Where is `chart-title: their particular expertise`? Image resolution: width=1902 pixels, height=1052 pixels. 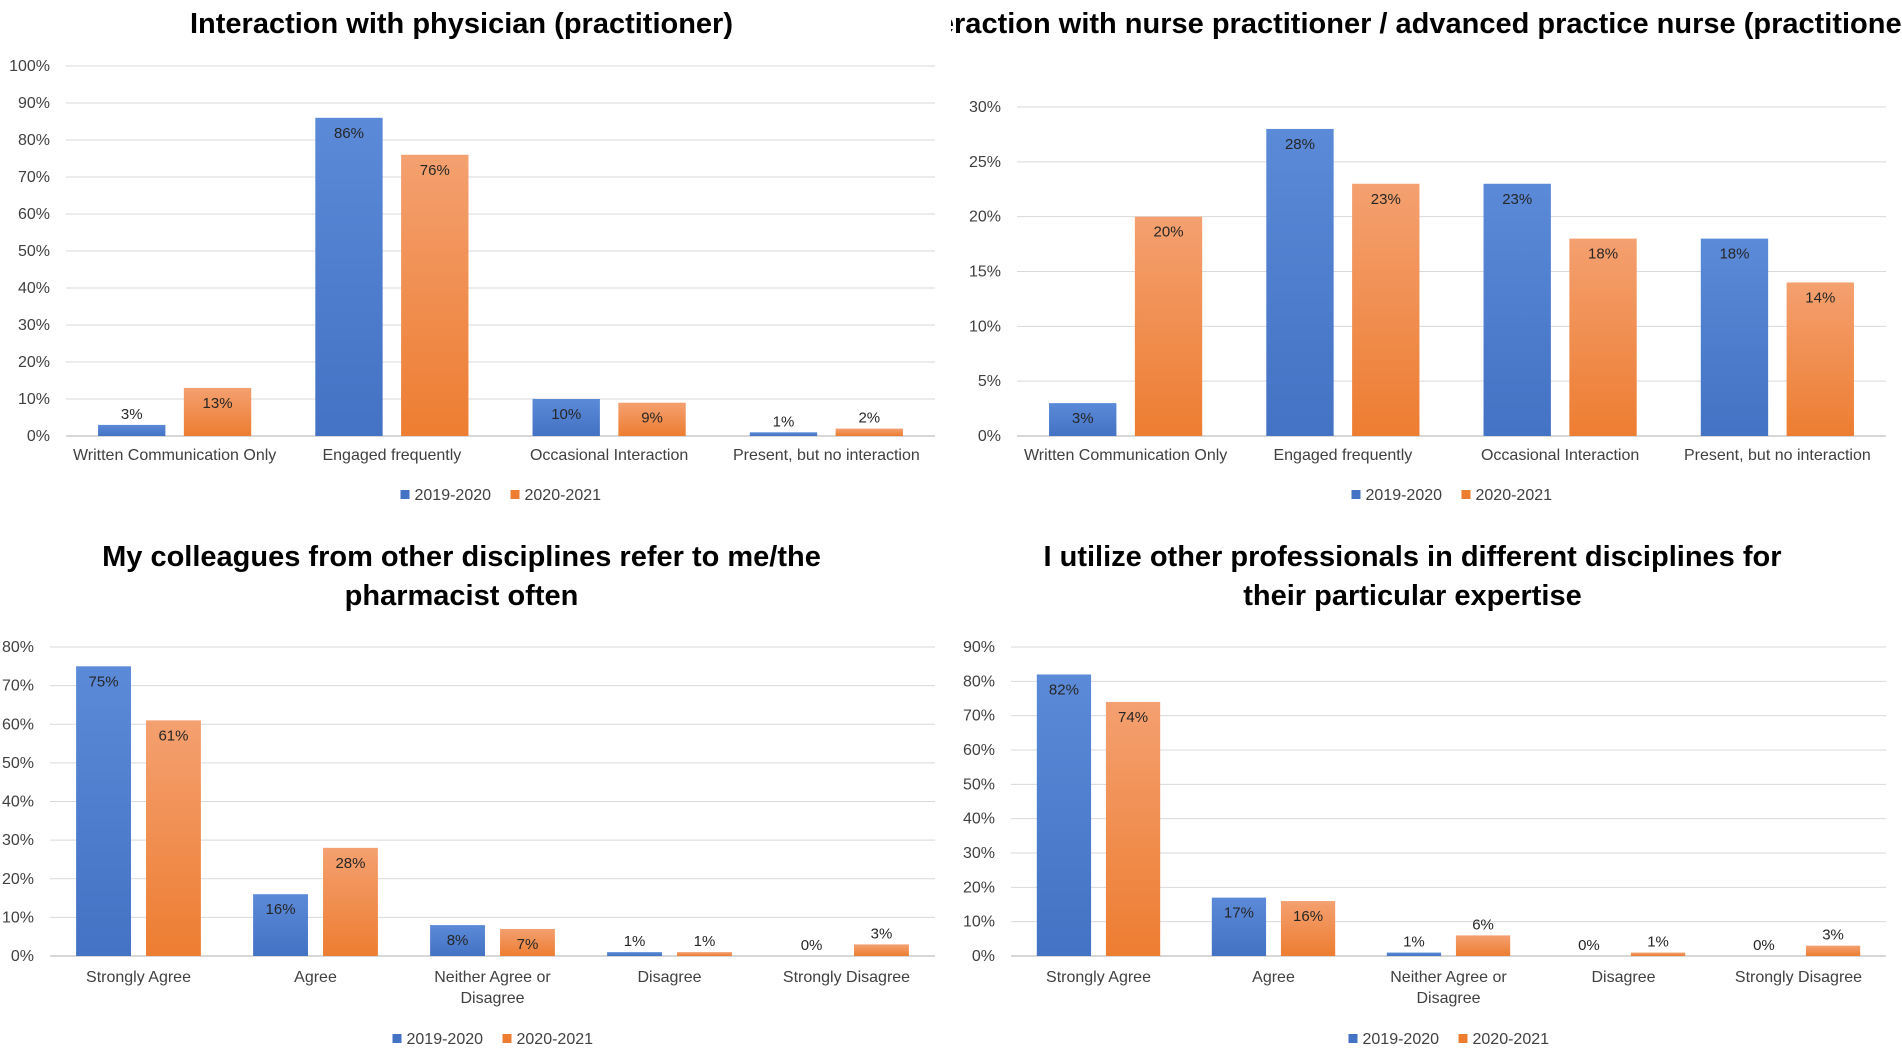
chart-title: their particular expertise is located at coordinates (1412, 596).